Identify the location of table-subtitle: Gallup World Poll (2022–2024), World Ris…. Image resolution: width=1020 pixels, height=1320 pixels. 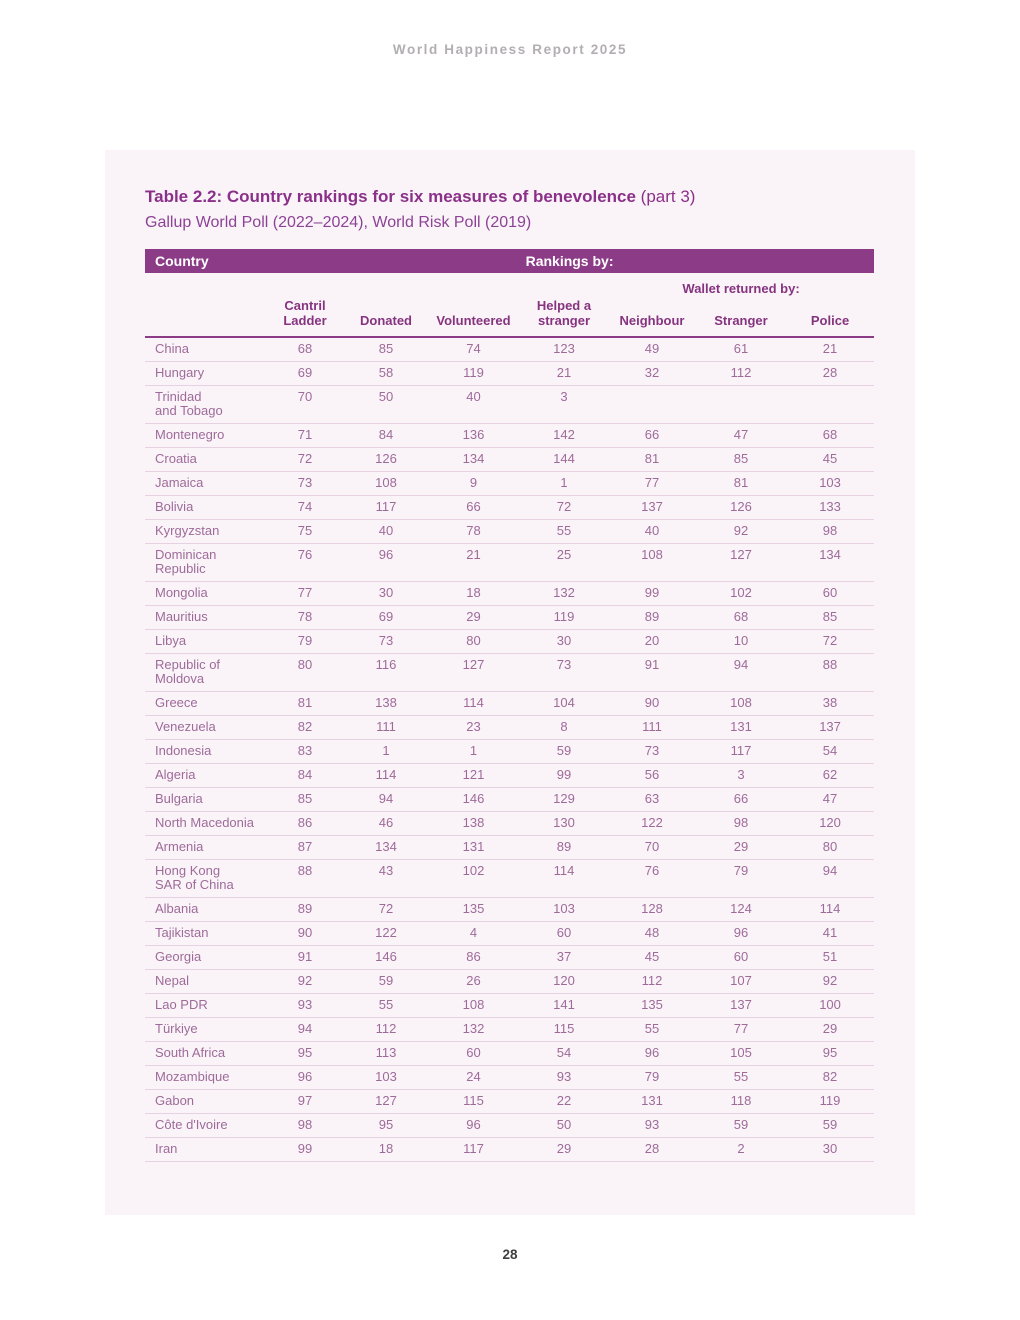
(338, 222).